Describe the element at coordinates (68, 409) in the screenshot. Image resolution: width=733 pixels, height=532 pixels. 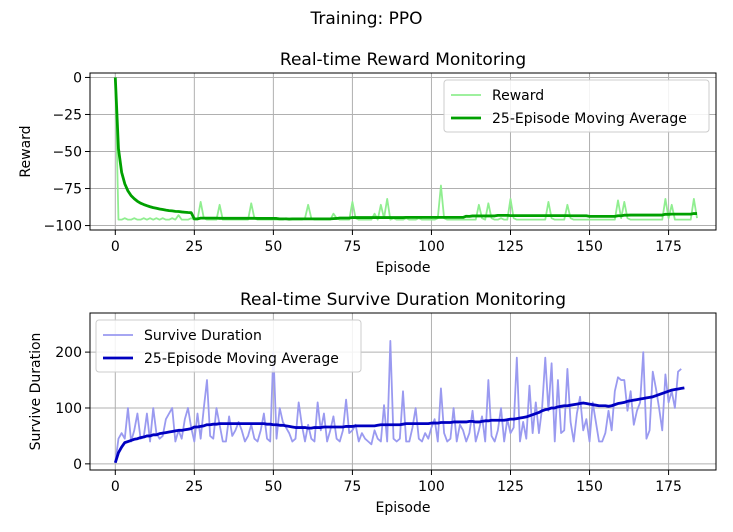
I see `y-tick-label: 100` at that location.